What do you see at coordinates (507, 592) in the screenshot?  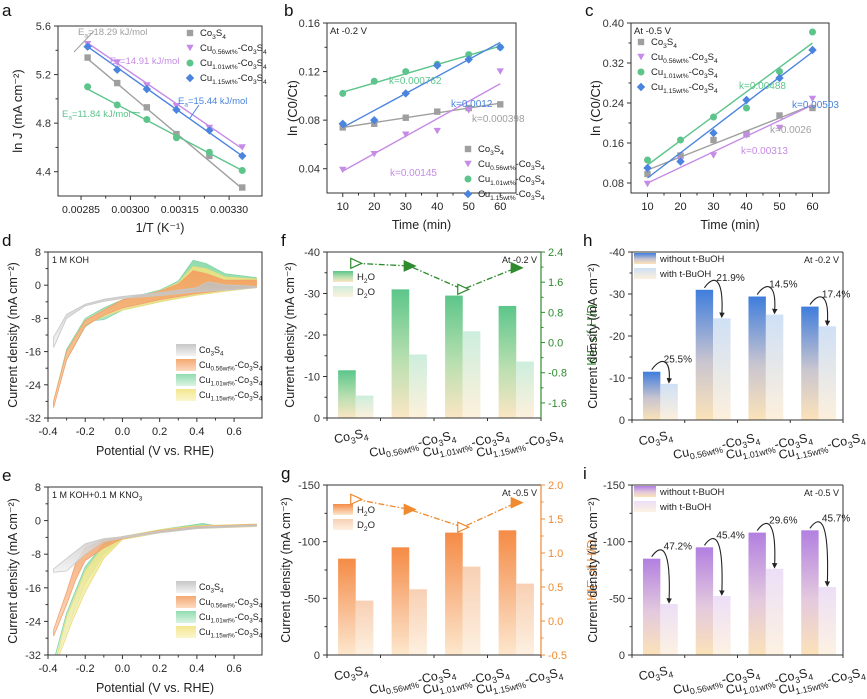 I see `bar-H2O` at bounding box center [507, 592].